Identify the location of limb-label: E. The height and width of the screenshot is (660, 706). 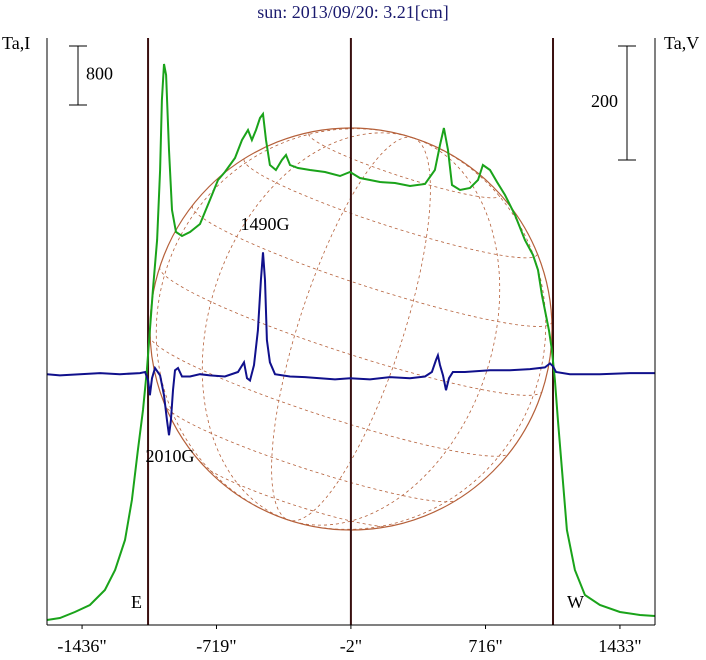
(136, 602).